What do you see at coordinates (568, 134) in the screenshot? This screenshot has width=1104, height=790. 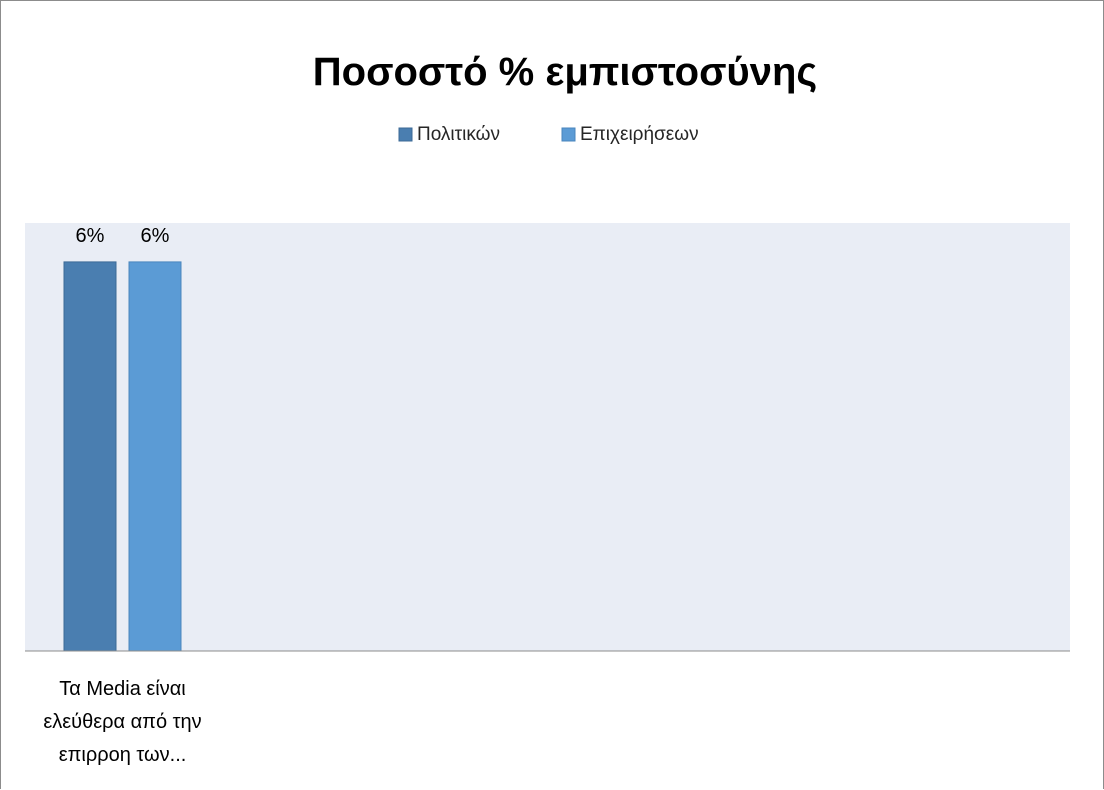 I see `legend-swatch-epixeiriseon` at bounding box center [568, 134].